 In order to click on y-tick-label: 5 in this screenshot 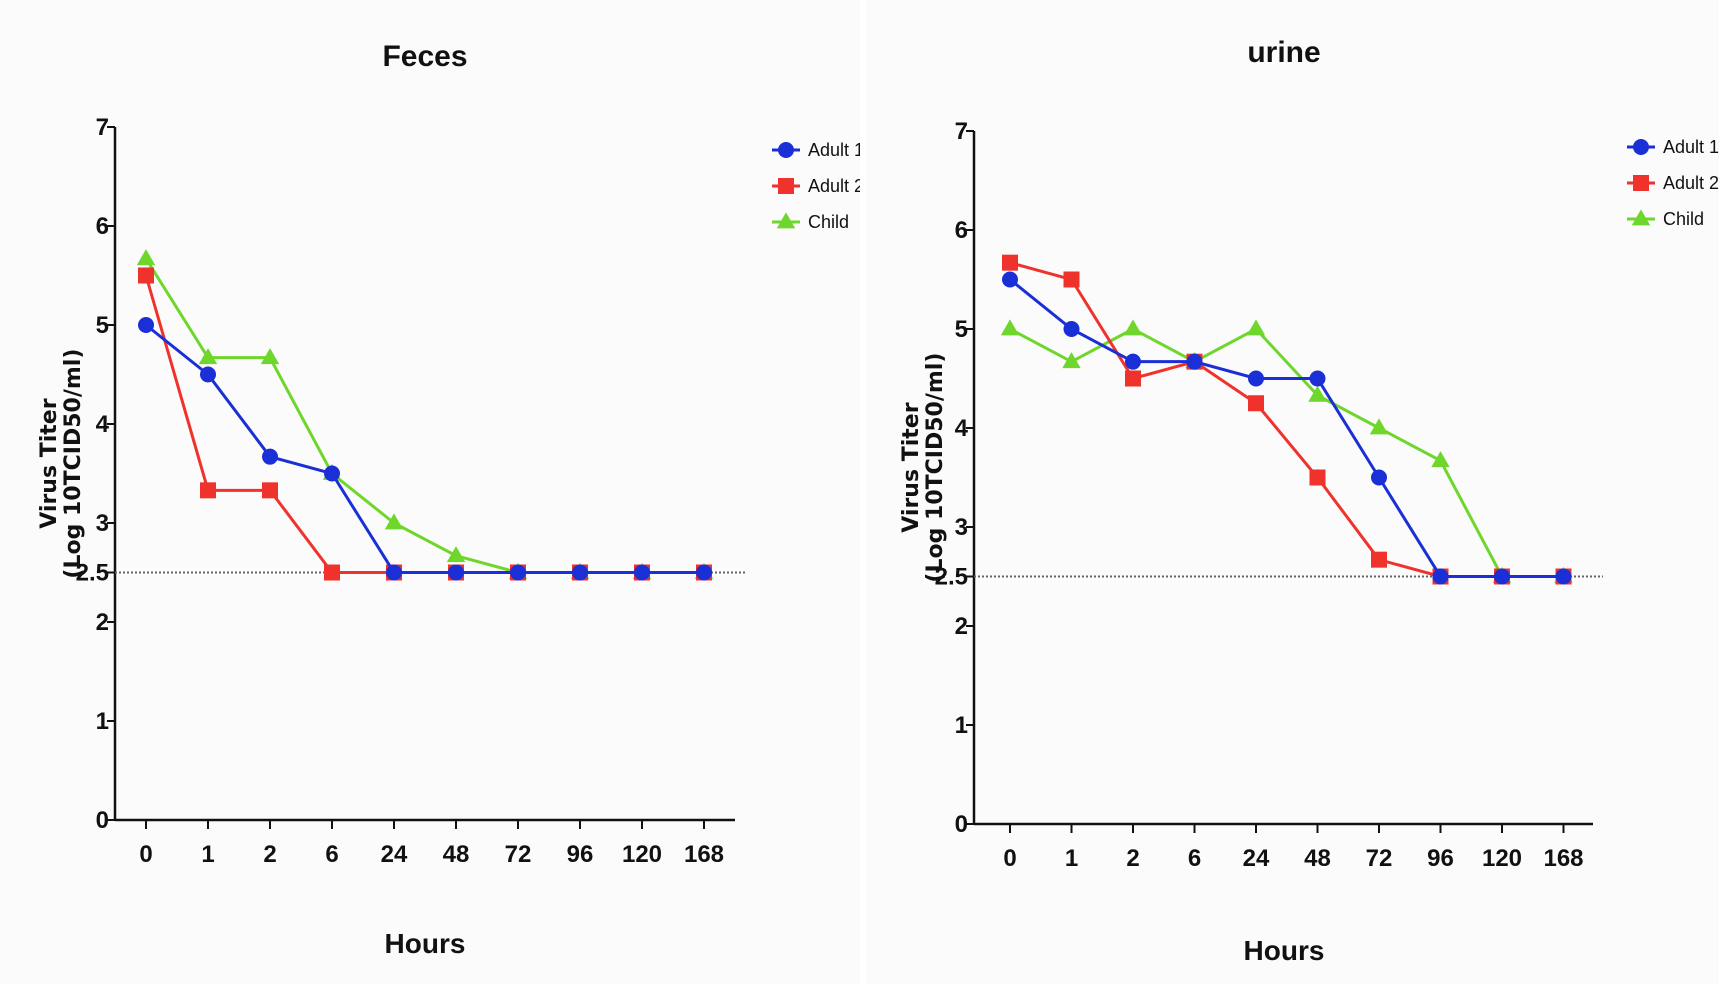, I will do `click(961, 329)`.